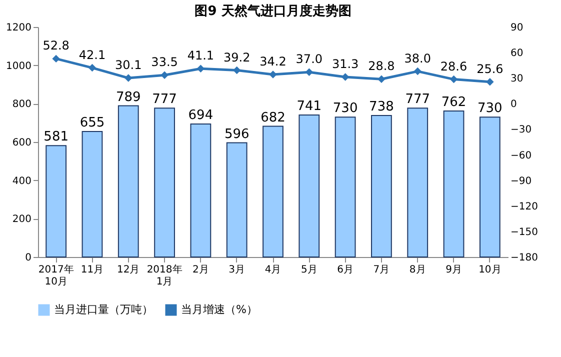 This screenshot has width=561, height=357. I want to click on data-label: 38.0, so click(417, 58).